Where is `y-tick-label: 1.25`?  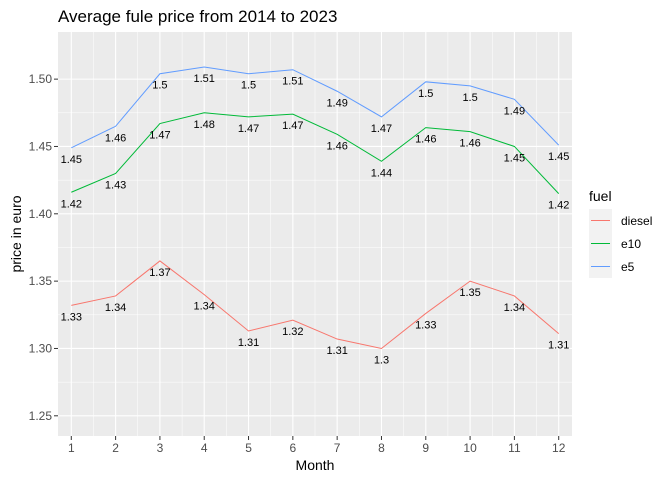 y-tick-label: 1.25 is located at coordinates (41, 416).